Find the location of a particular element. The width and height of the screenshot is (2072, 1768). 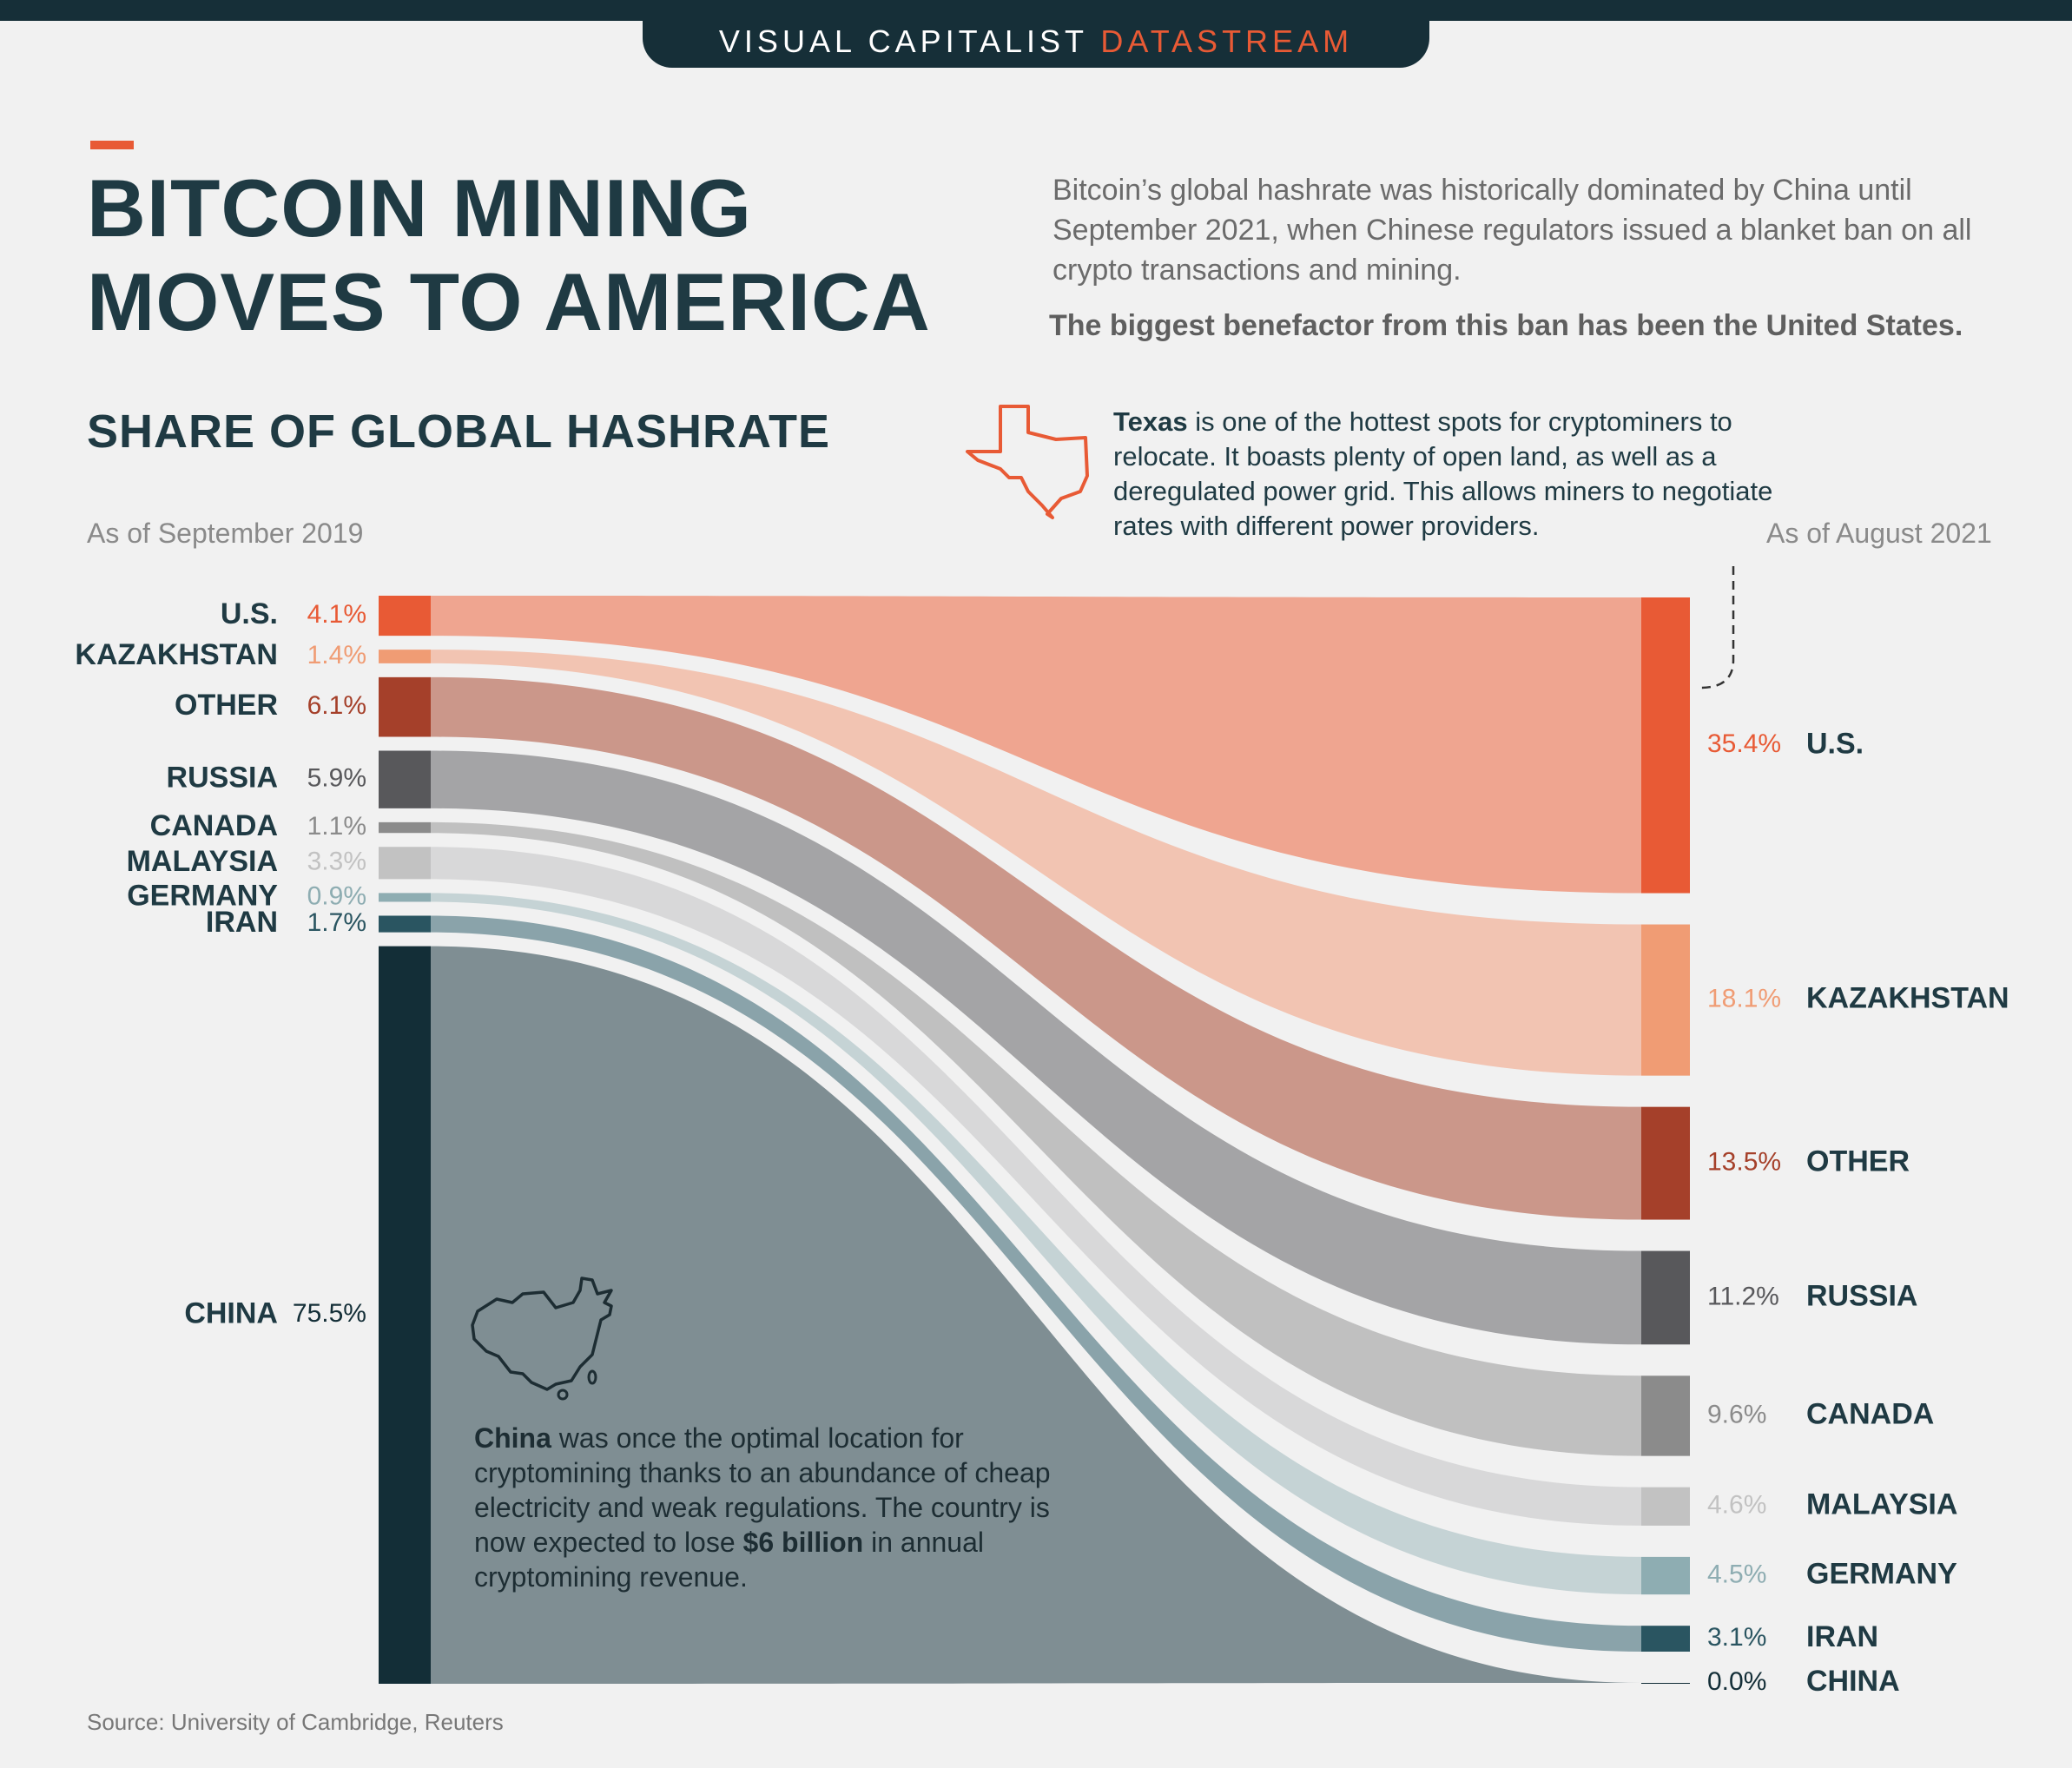

china-outline-icon is located at coordinates (542, 1334).